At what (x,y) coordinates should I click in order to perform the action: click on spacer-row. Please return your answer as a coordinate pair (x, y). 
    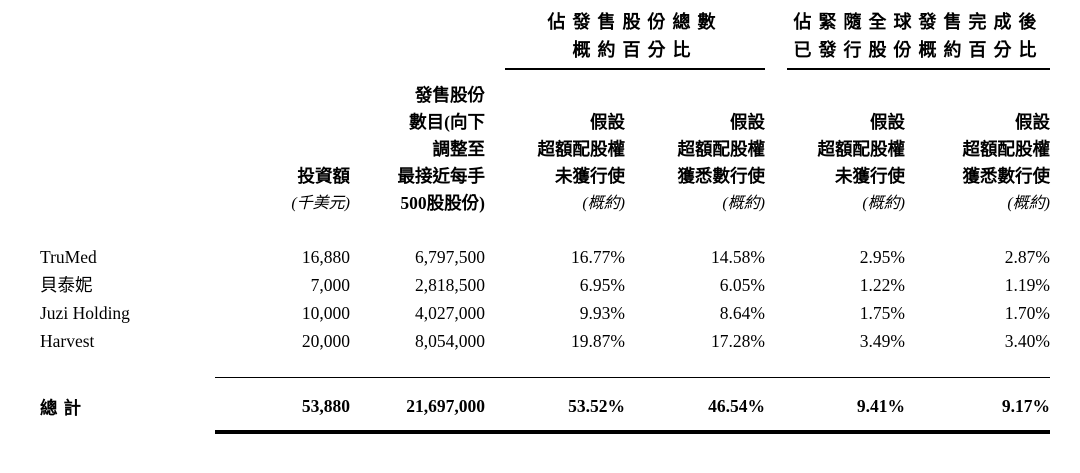
    Looking at the image, I should click on (545, 366).